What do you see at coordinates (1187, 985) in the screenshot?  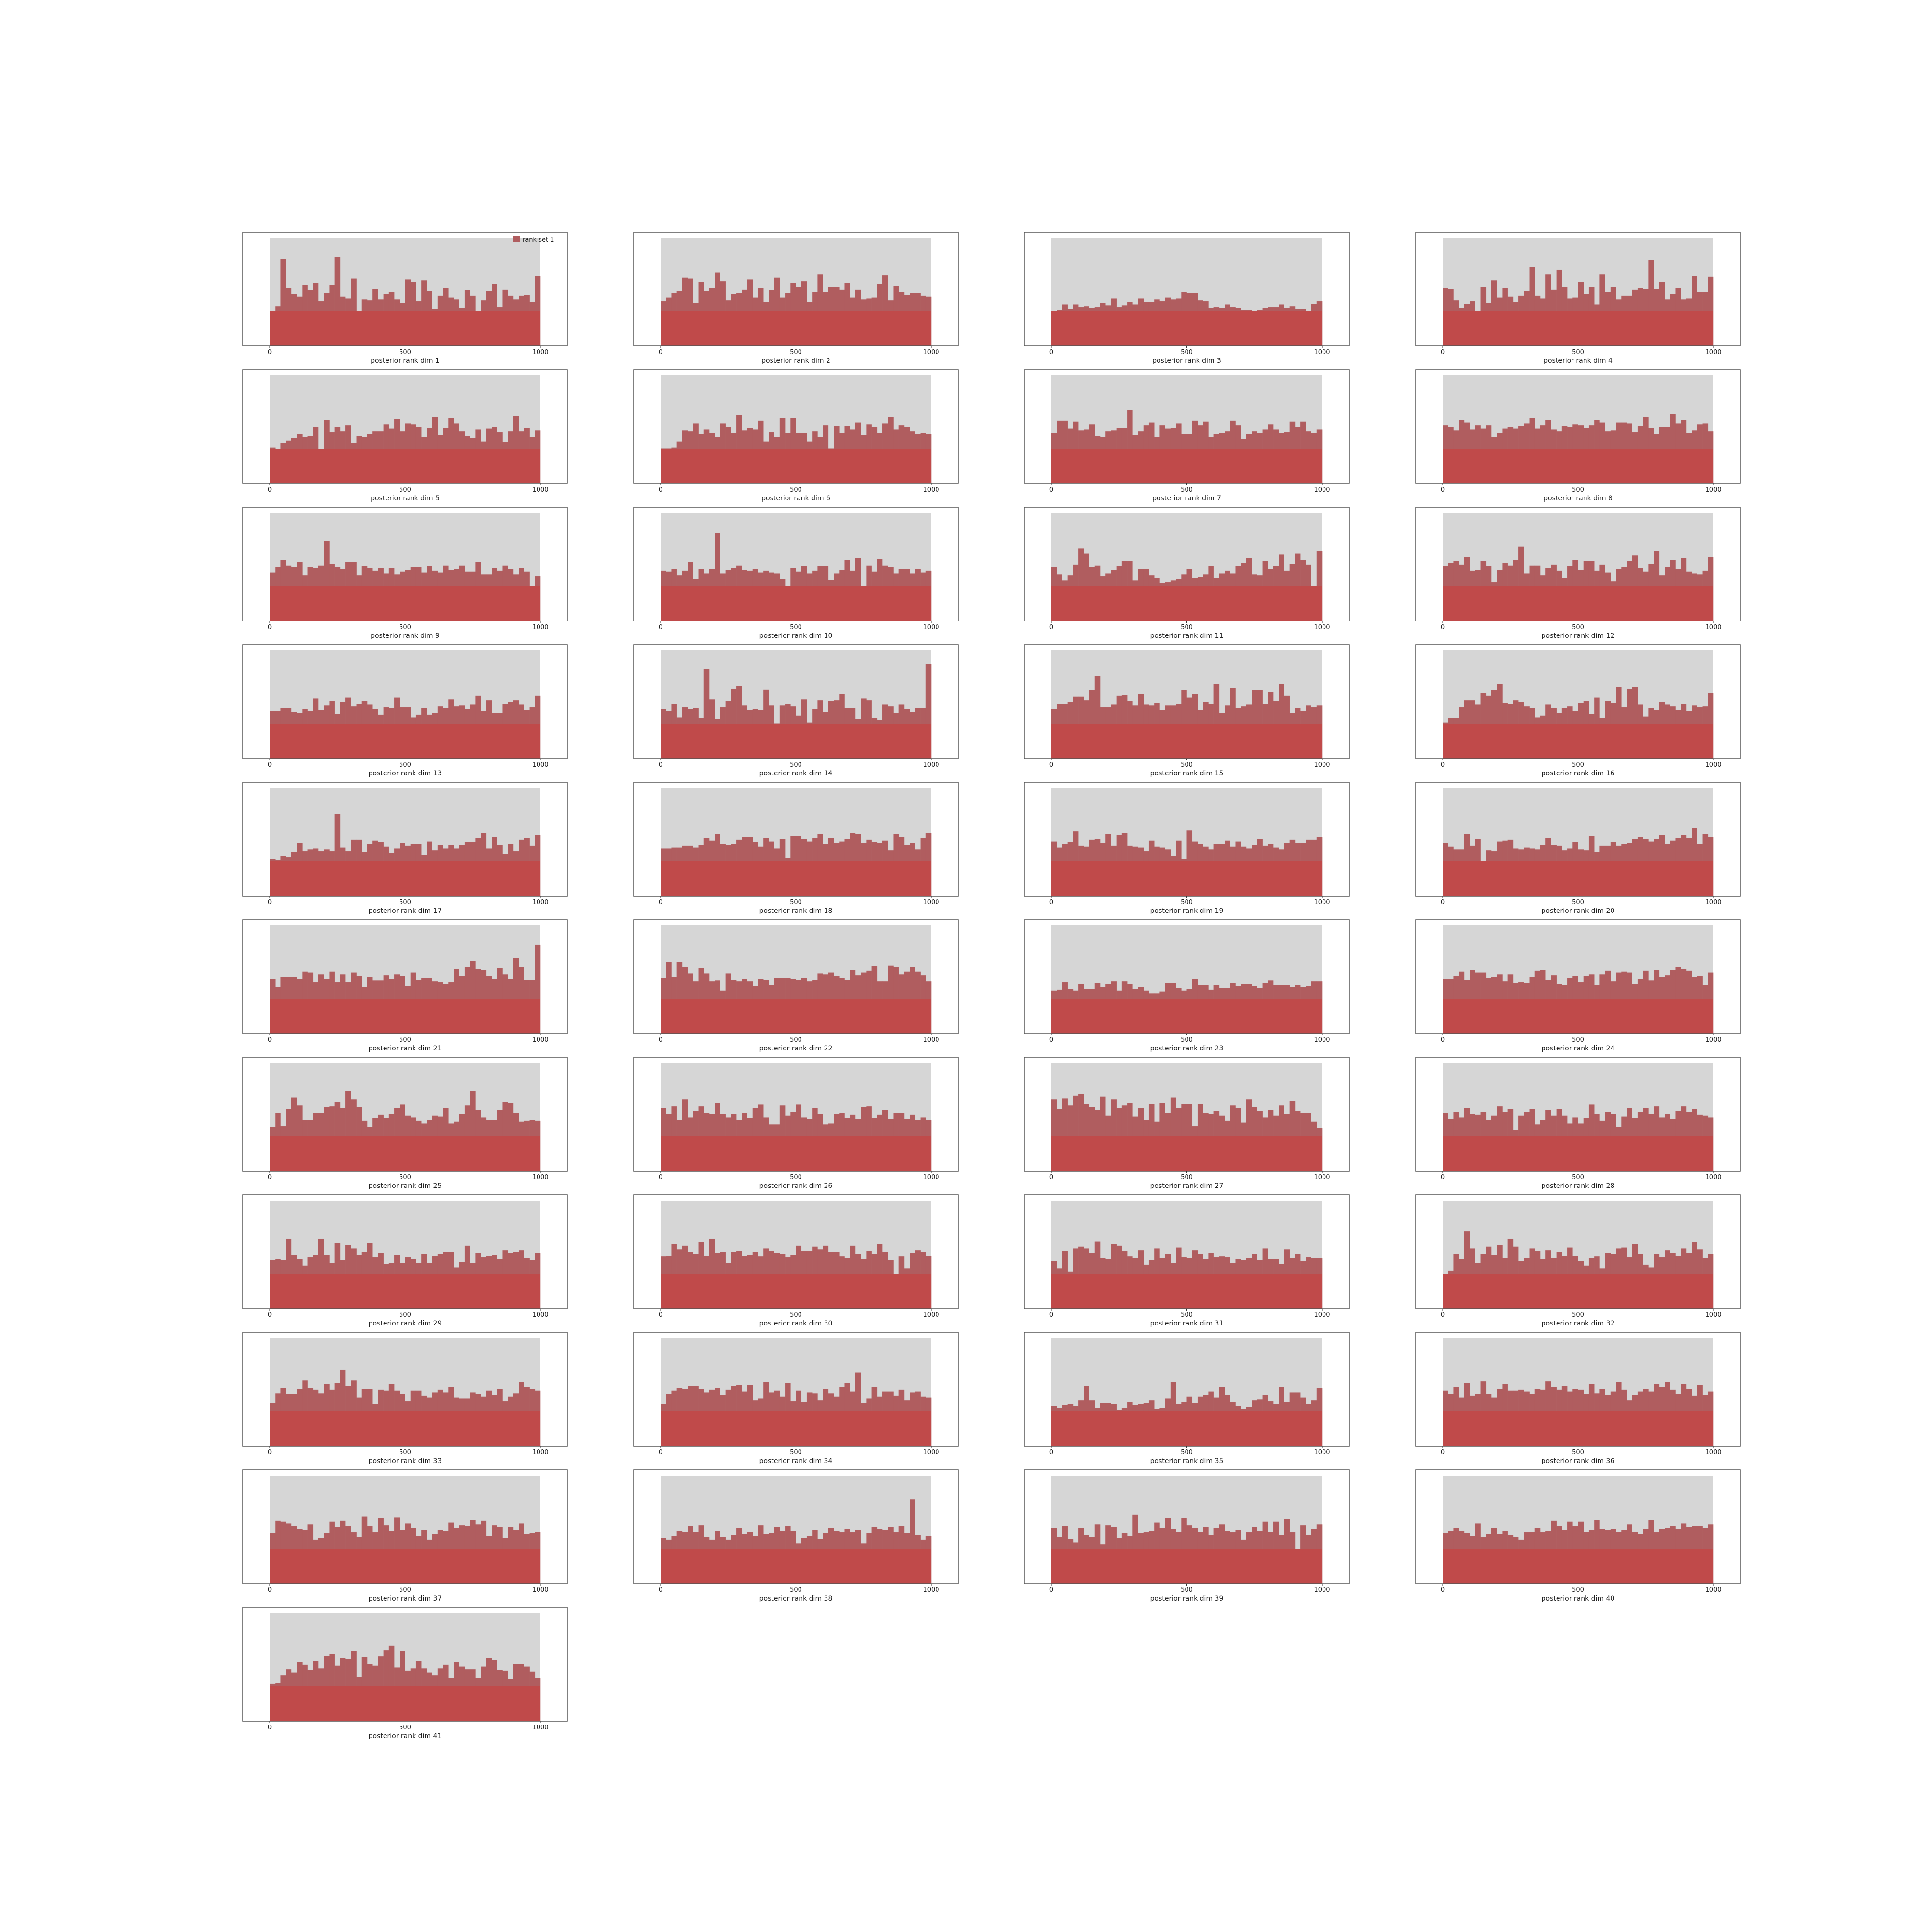 I see `panel-23: 0 500 1000 posterior rank dim 23` at bounding box center [1187, 985].